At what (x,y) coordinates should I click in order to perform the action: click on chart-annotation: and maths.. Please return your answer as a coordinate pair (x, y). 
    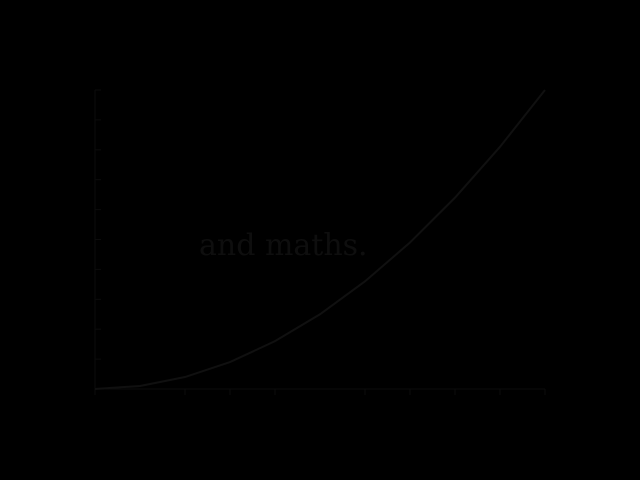
    Looking at the image, I should click on (283, 245).